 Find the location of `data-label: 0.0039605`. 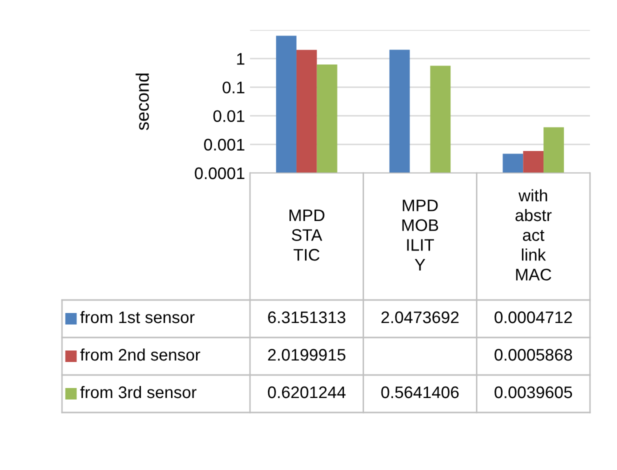

data-label: 0.0039605 is located at coordinates (533, 392).